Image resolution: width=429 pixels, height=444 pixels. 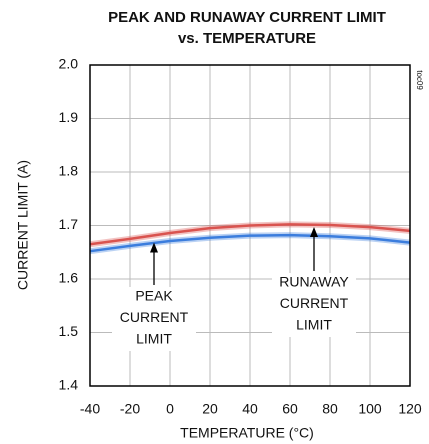 I want to click on x-tick-label: 20, so click(x=210, y=409).